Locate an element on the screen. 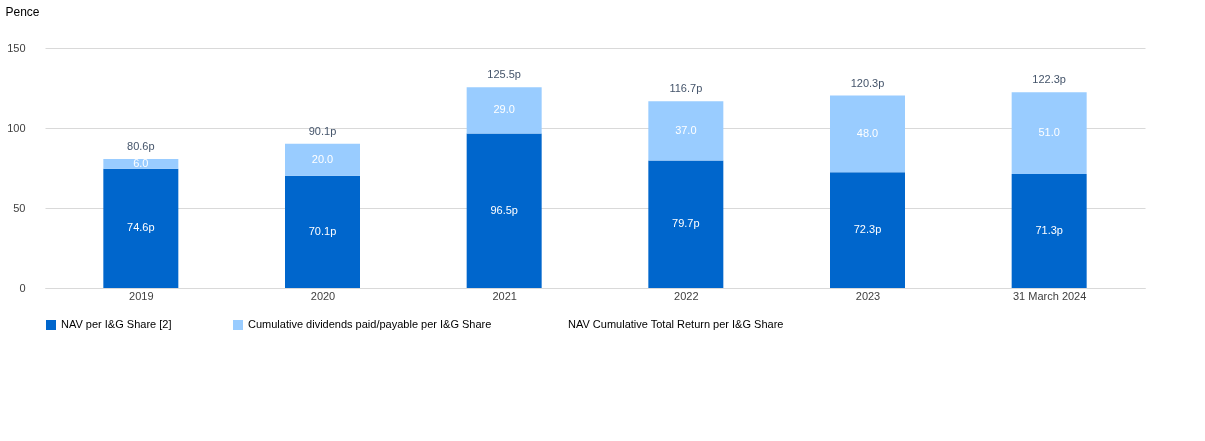  text: NAV Cumulative Total Return per I&G Share is located at coordinates (676, 324).